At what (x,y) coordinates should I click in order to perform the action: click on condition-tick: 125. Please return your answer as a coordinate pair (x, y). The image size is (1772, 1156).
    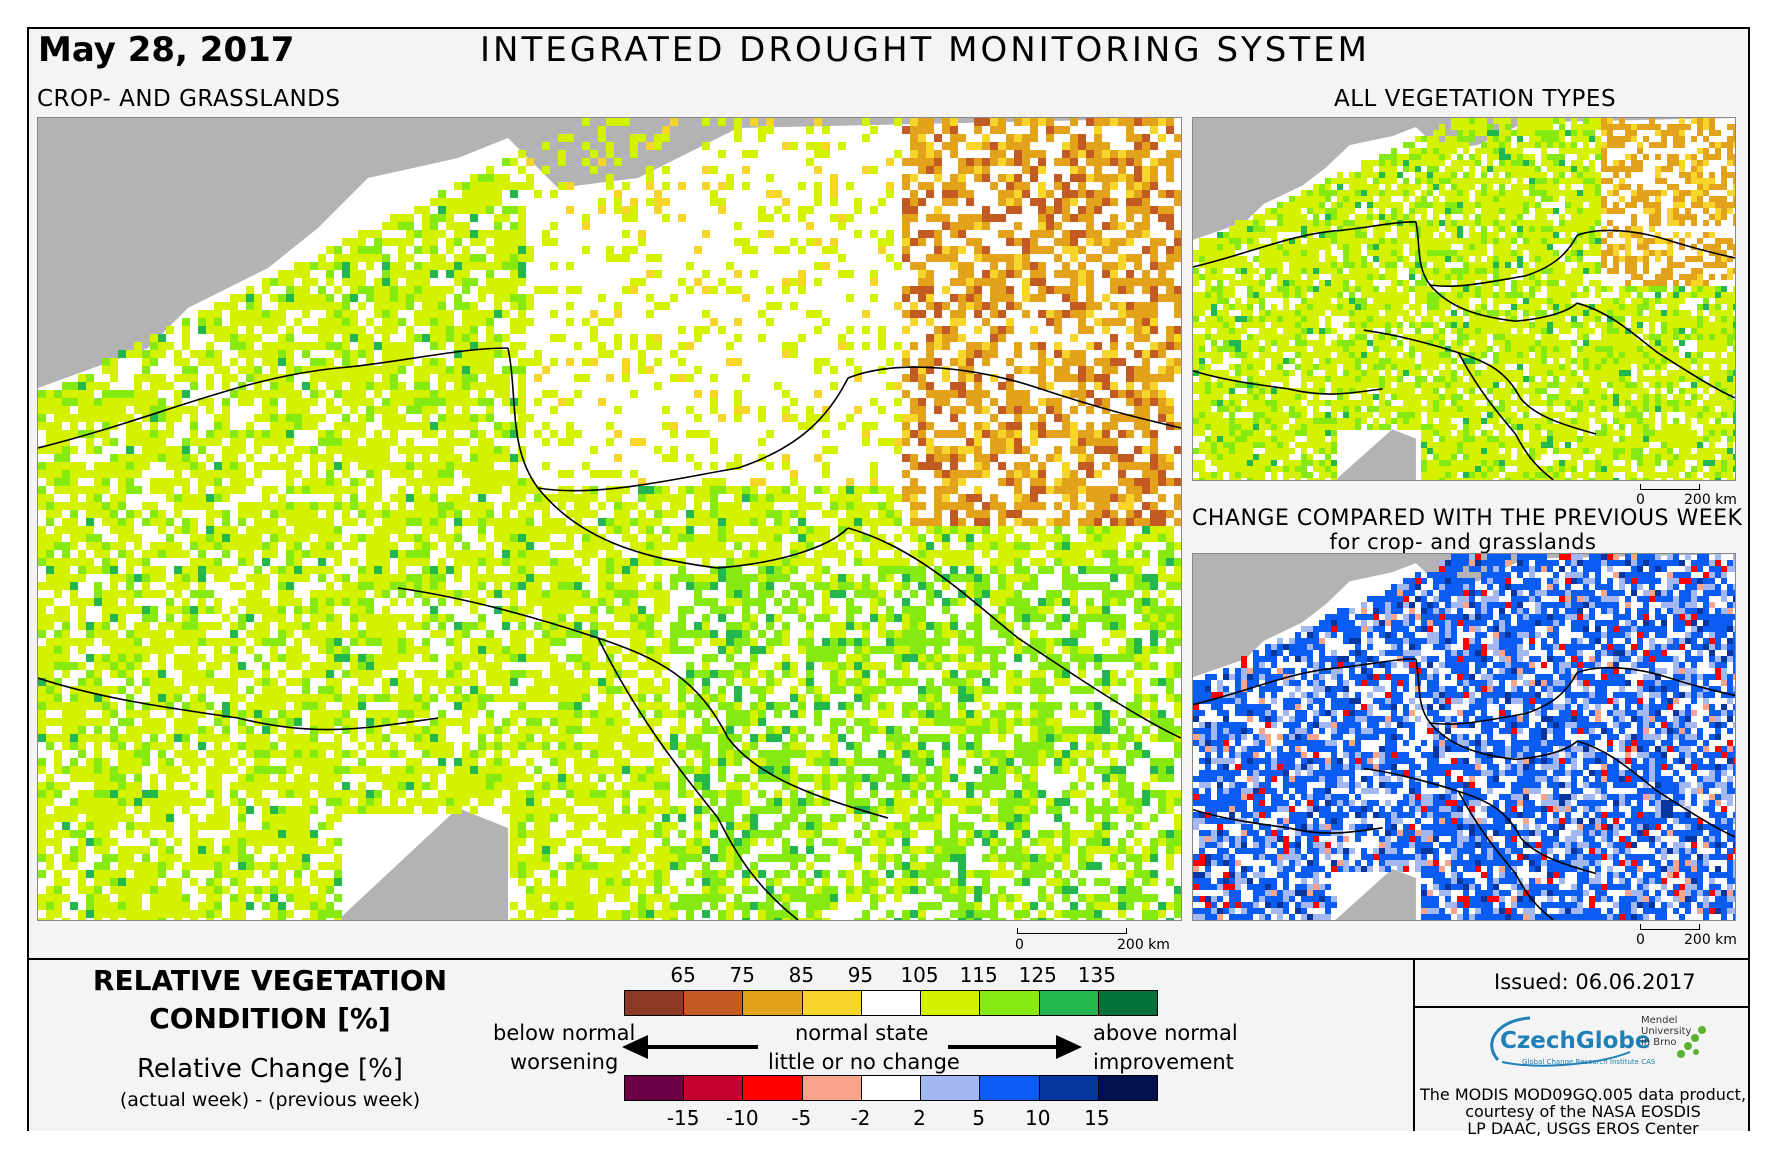
    Looking at the image, I should click on (1037, 975).